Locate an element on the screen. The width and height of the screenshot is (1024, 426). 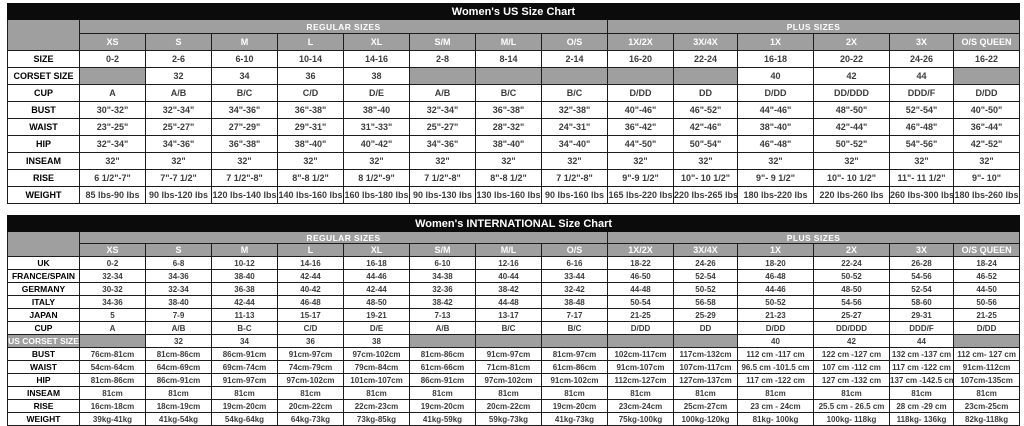
size-cell: 18-22 is located at coordinates (640, 263).